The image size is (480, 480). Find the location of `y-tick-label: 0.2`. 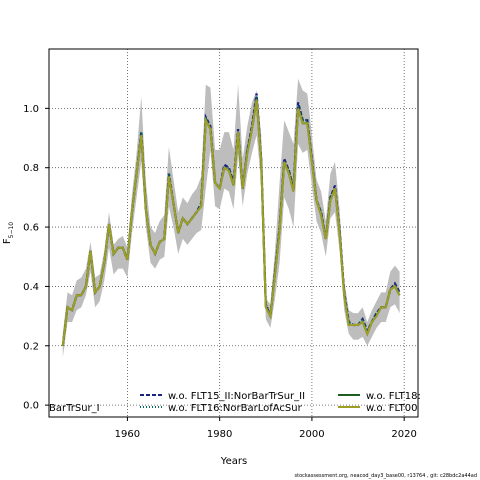

y-tick-label: 0.2 is located at coordinates (31, 346).